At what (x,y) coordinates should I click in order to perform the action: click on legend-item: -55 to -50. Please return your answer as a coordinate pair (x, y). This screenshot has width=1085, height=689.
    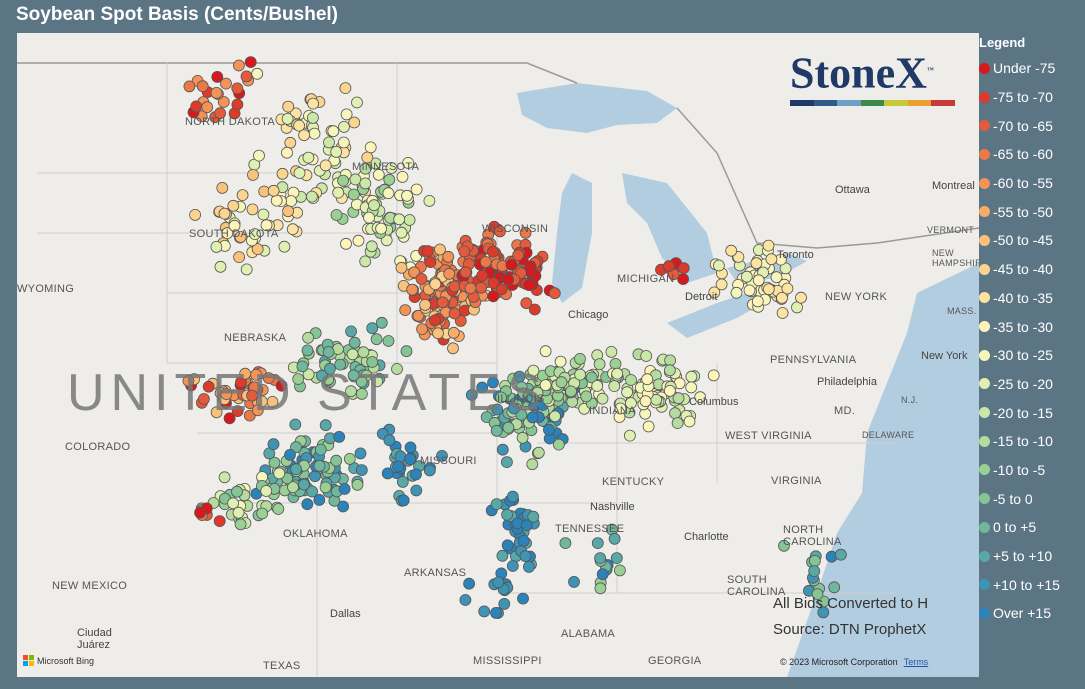
    Looking at the image, I should click on (1032, 211).